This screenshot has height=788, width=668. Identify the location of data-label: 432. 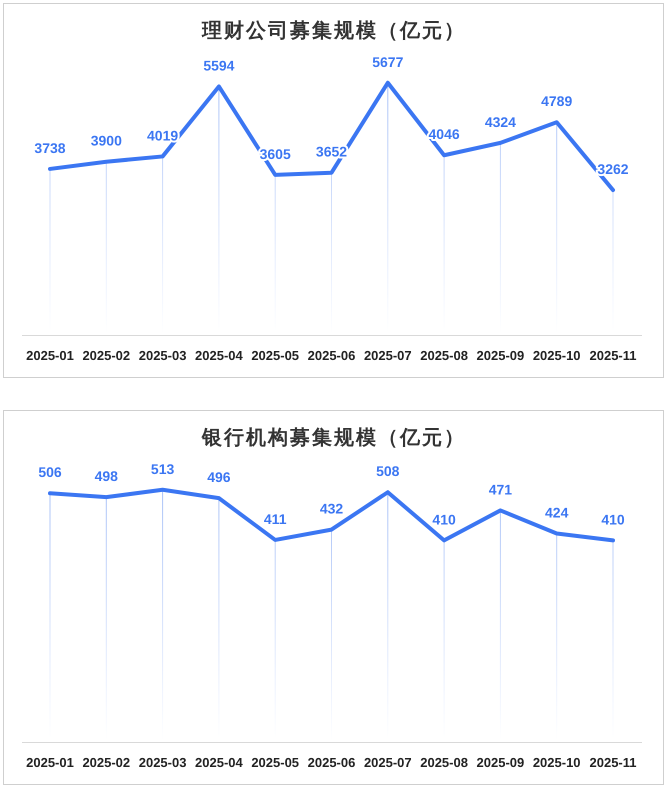
(332, 508).